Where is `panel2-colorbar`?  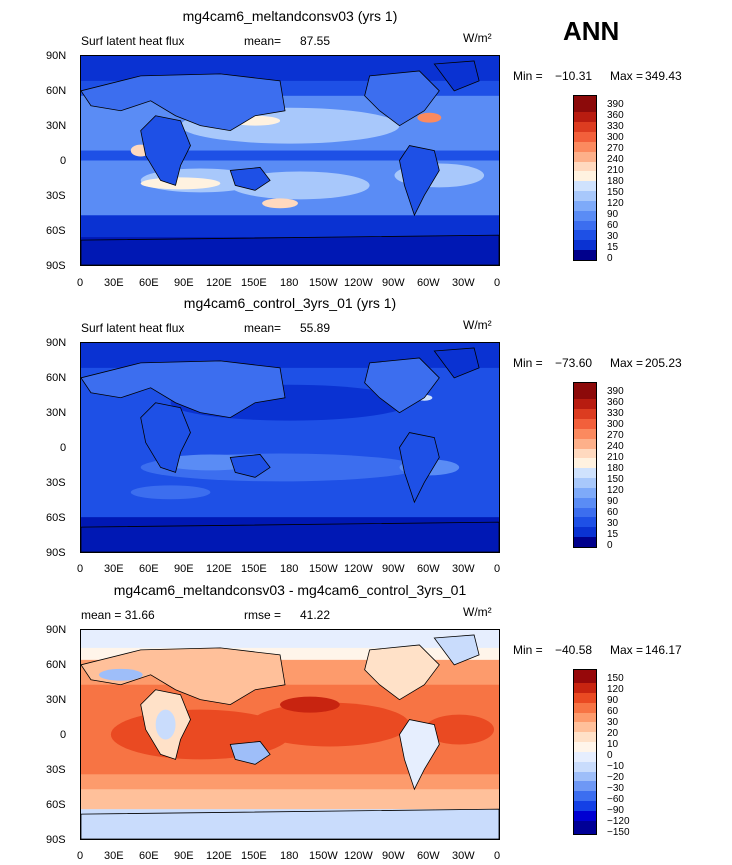 panel2-colorbar is located at coordinates (585, 465).